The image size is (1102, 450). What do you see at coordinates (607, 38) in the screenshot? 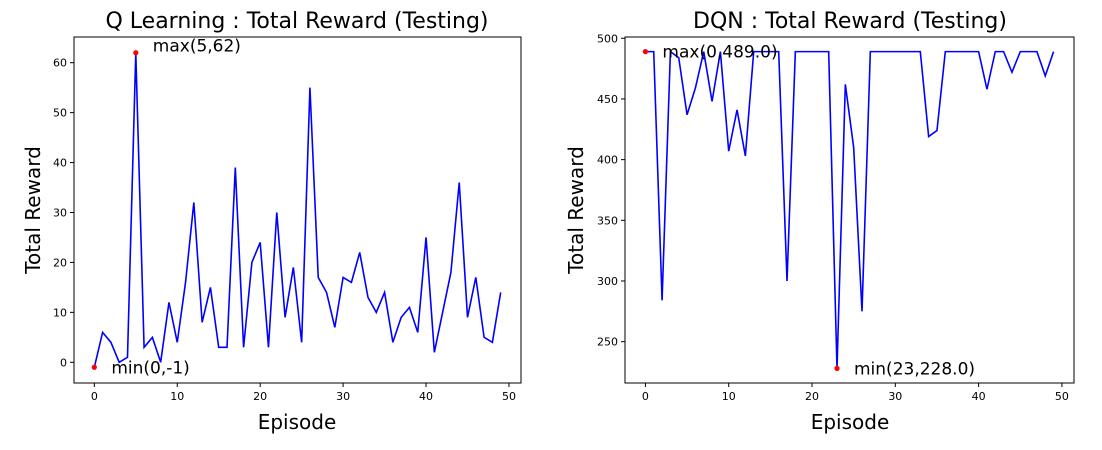
I see `y-tick-label: 500` at bounding box center [607, 38].